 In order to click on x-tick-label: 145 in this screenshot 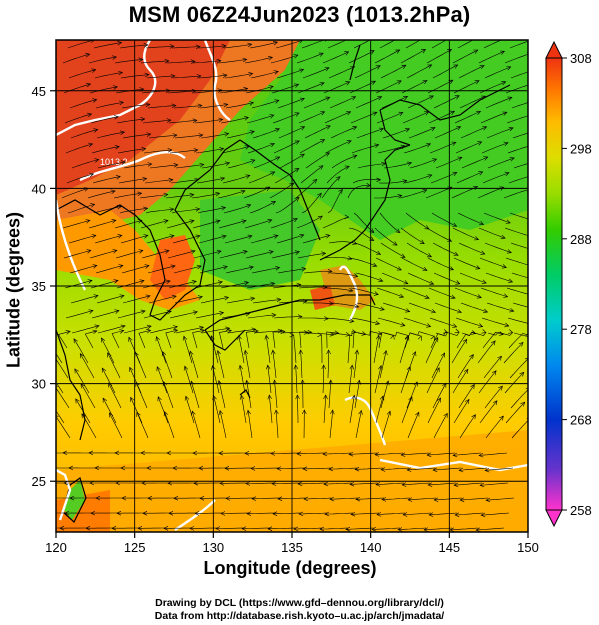, I will do `click(449, 547)`.